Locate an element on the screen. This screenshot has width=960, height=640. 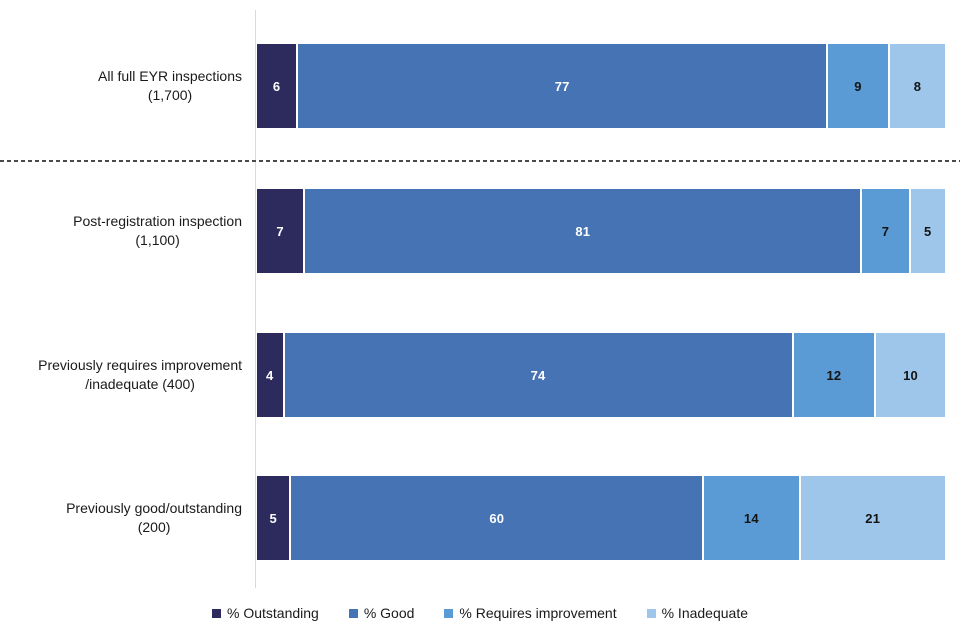
stacked-bar: 5 60 14 21 is located at coordinates (601, 518).